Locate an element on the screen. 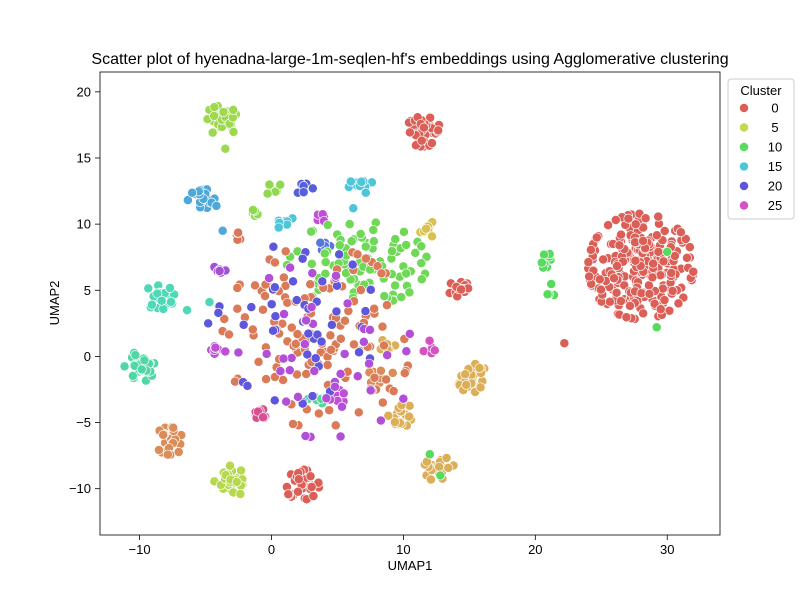 This screenshot has width=800, height=600. y-tick-label: 5 is located at coordinates (87, 290).